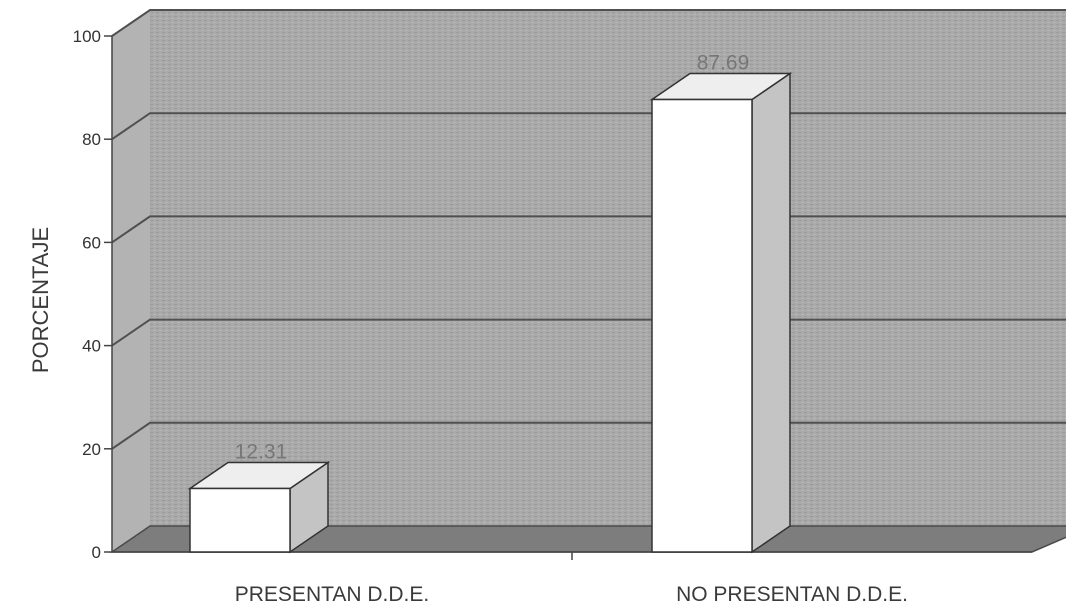 This screenshot has width=1066, height=605. I want to click on y-tick-label: 0, so click(96, 552).